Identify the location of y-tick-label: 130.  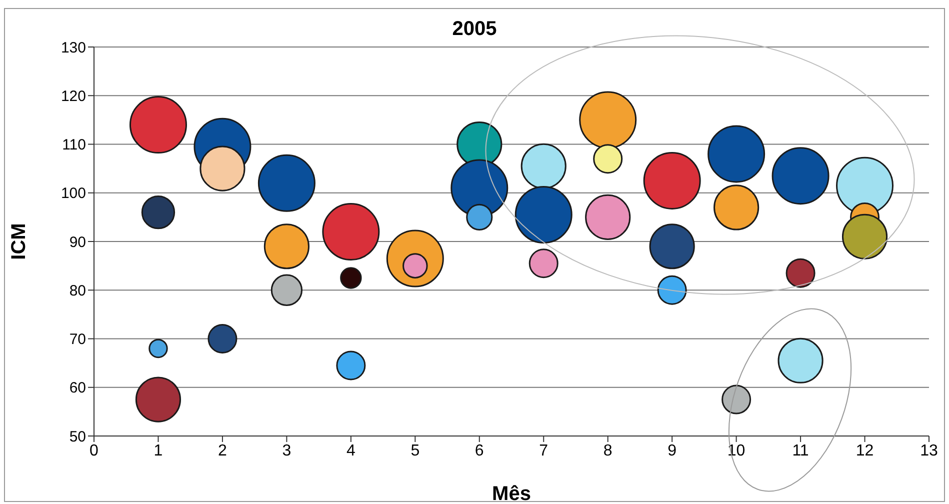
(73, 47).